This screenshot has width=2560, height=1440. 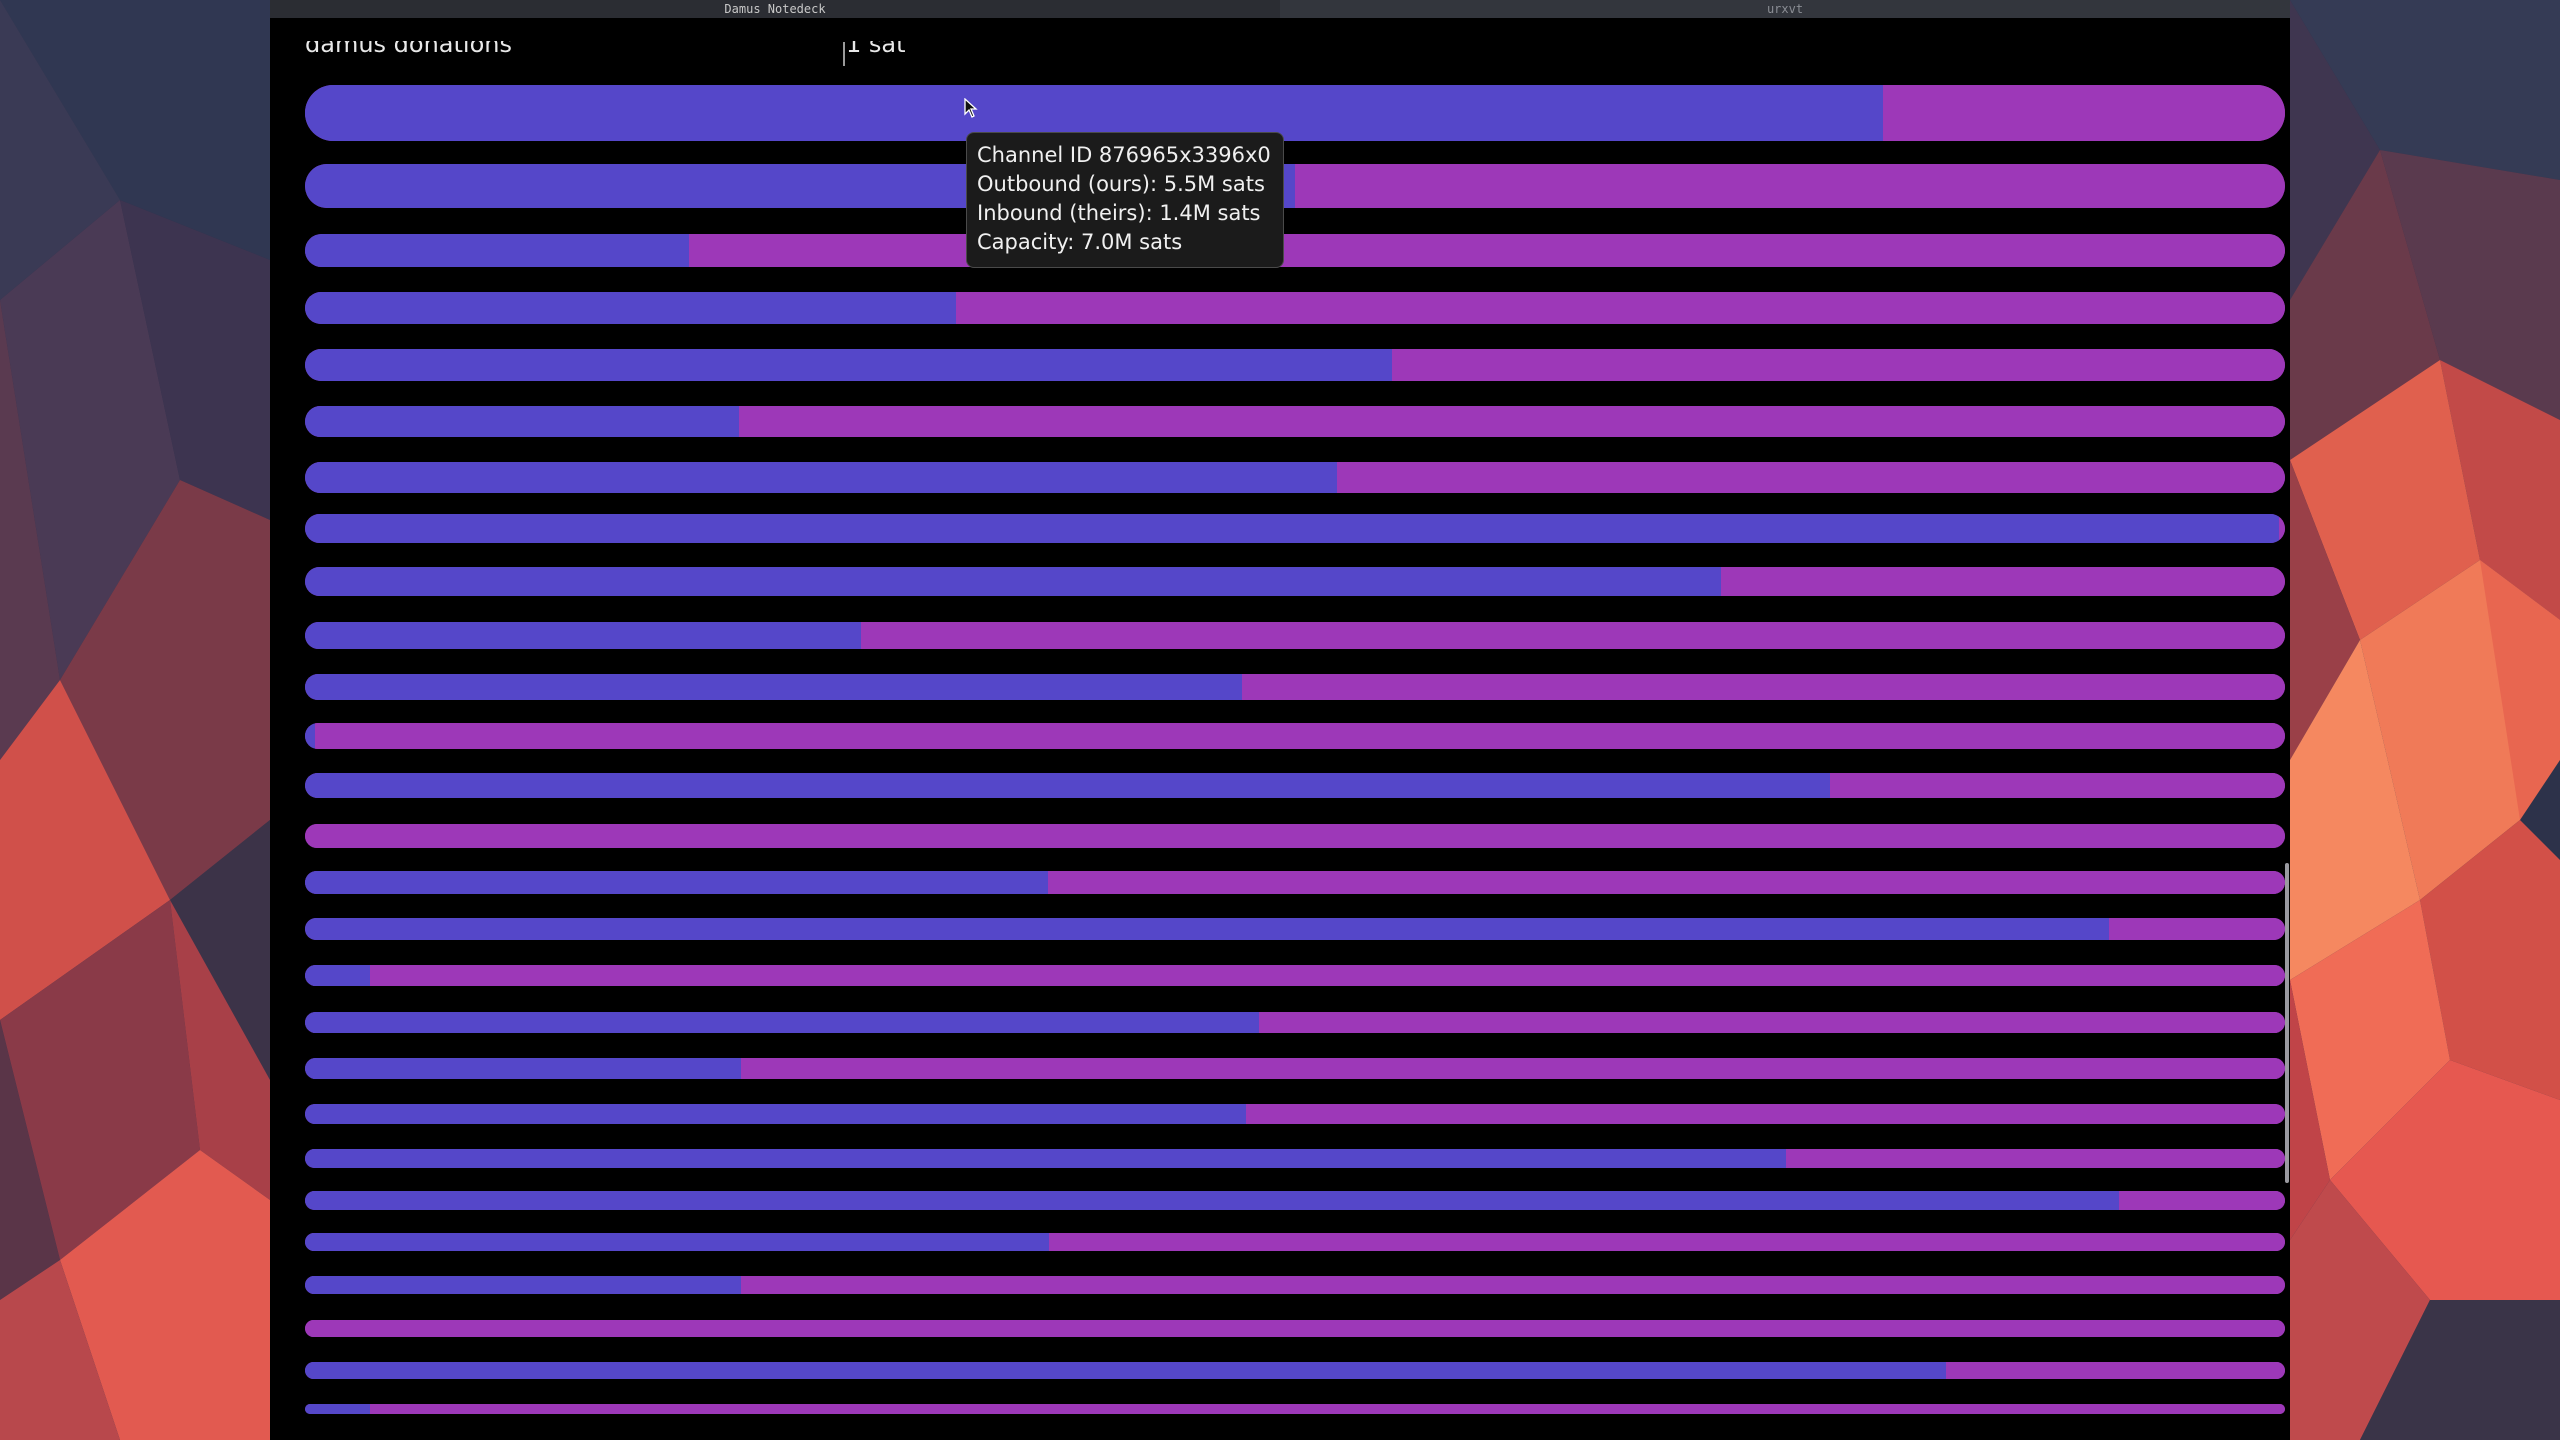 I want to click on tooltip-inbound: Inbound (theirs): 1.4M sats, so click(x=1119, y=213).